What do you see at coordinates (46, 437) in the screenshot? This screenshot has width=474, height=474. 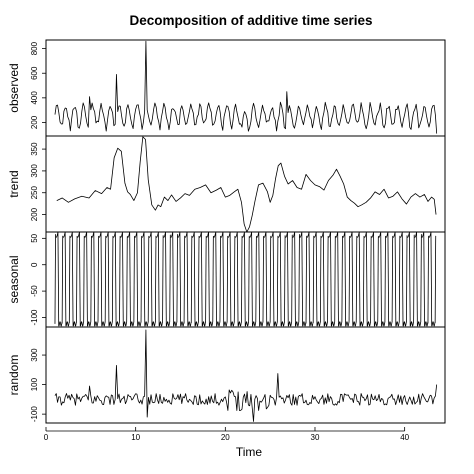 I see `x-tick-label-0: 0` at bounding box center [46, 437].